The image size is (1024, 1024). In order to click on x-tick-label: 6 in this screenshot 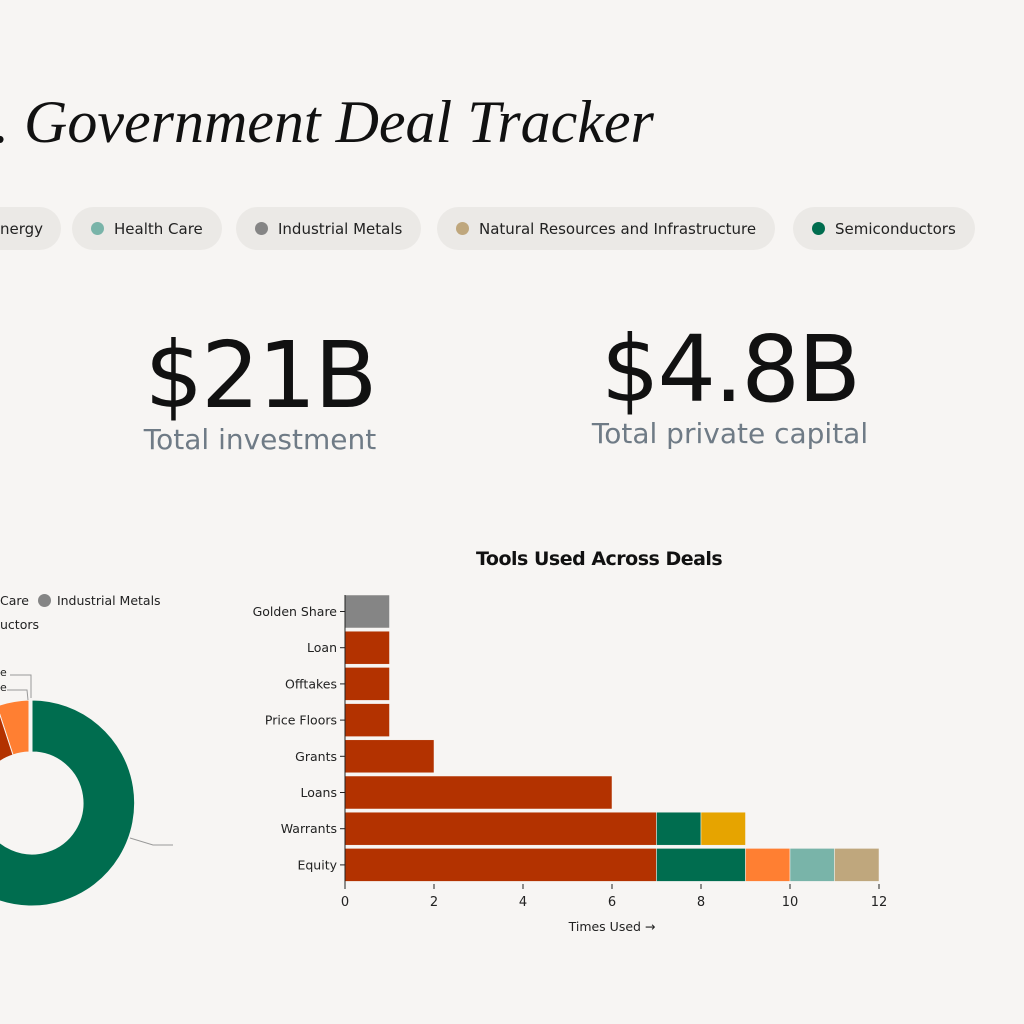, I will do `click(612, 902)`.